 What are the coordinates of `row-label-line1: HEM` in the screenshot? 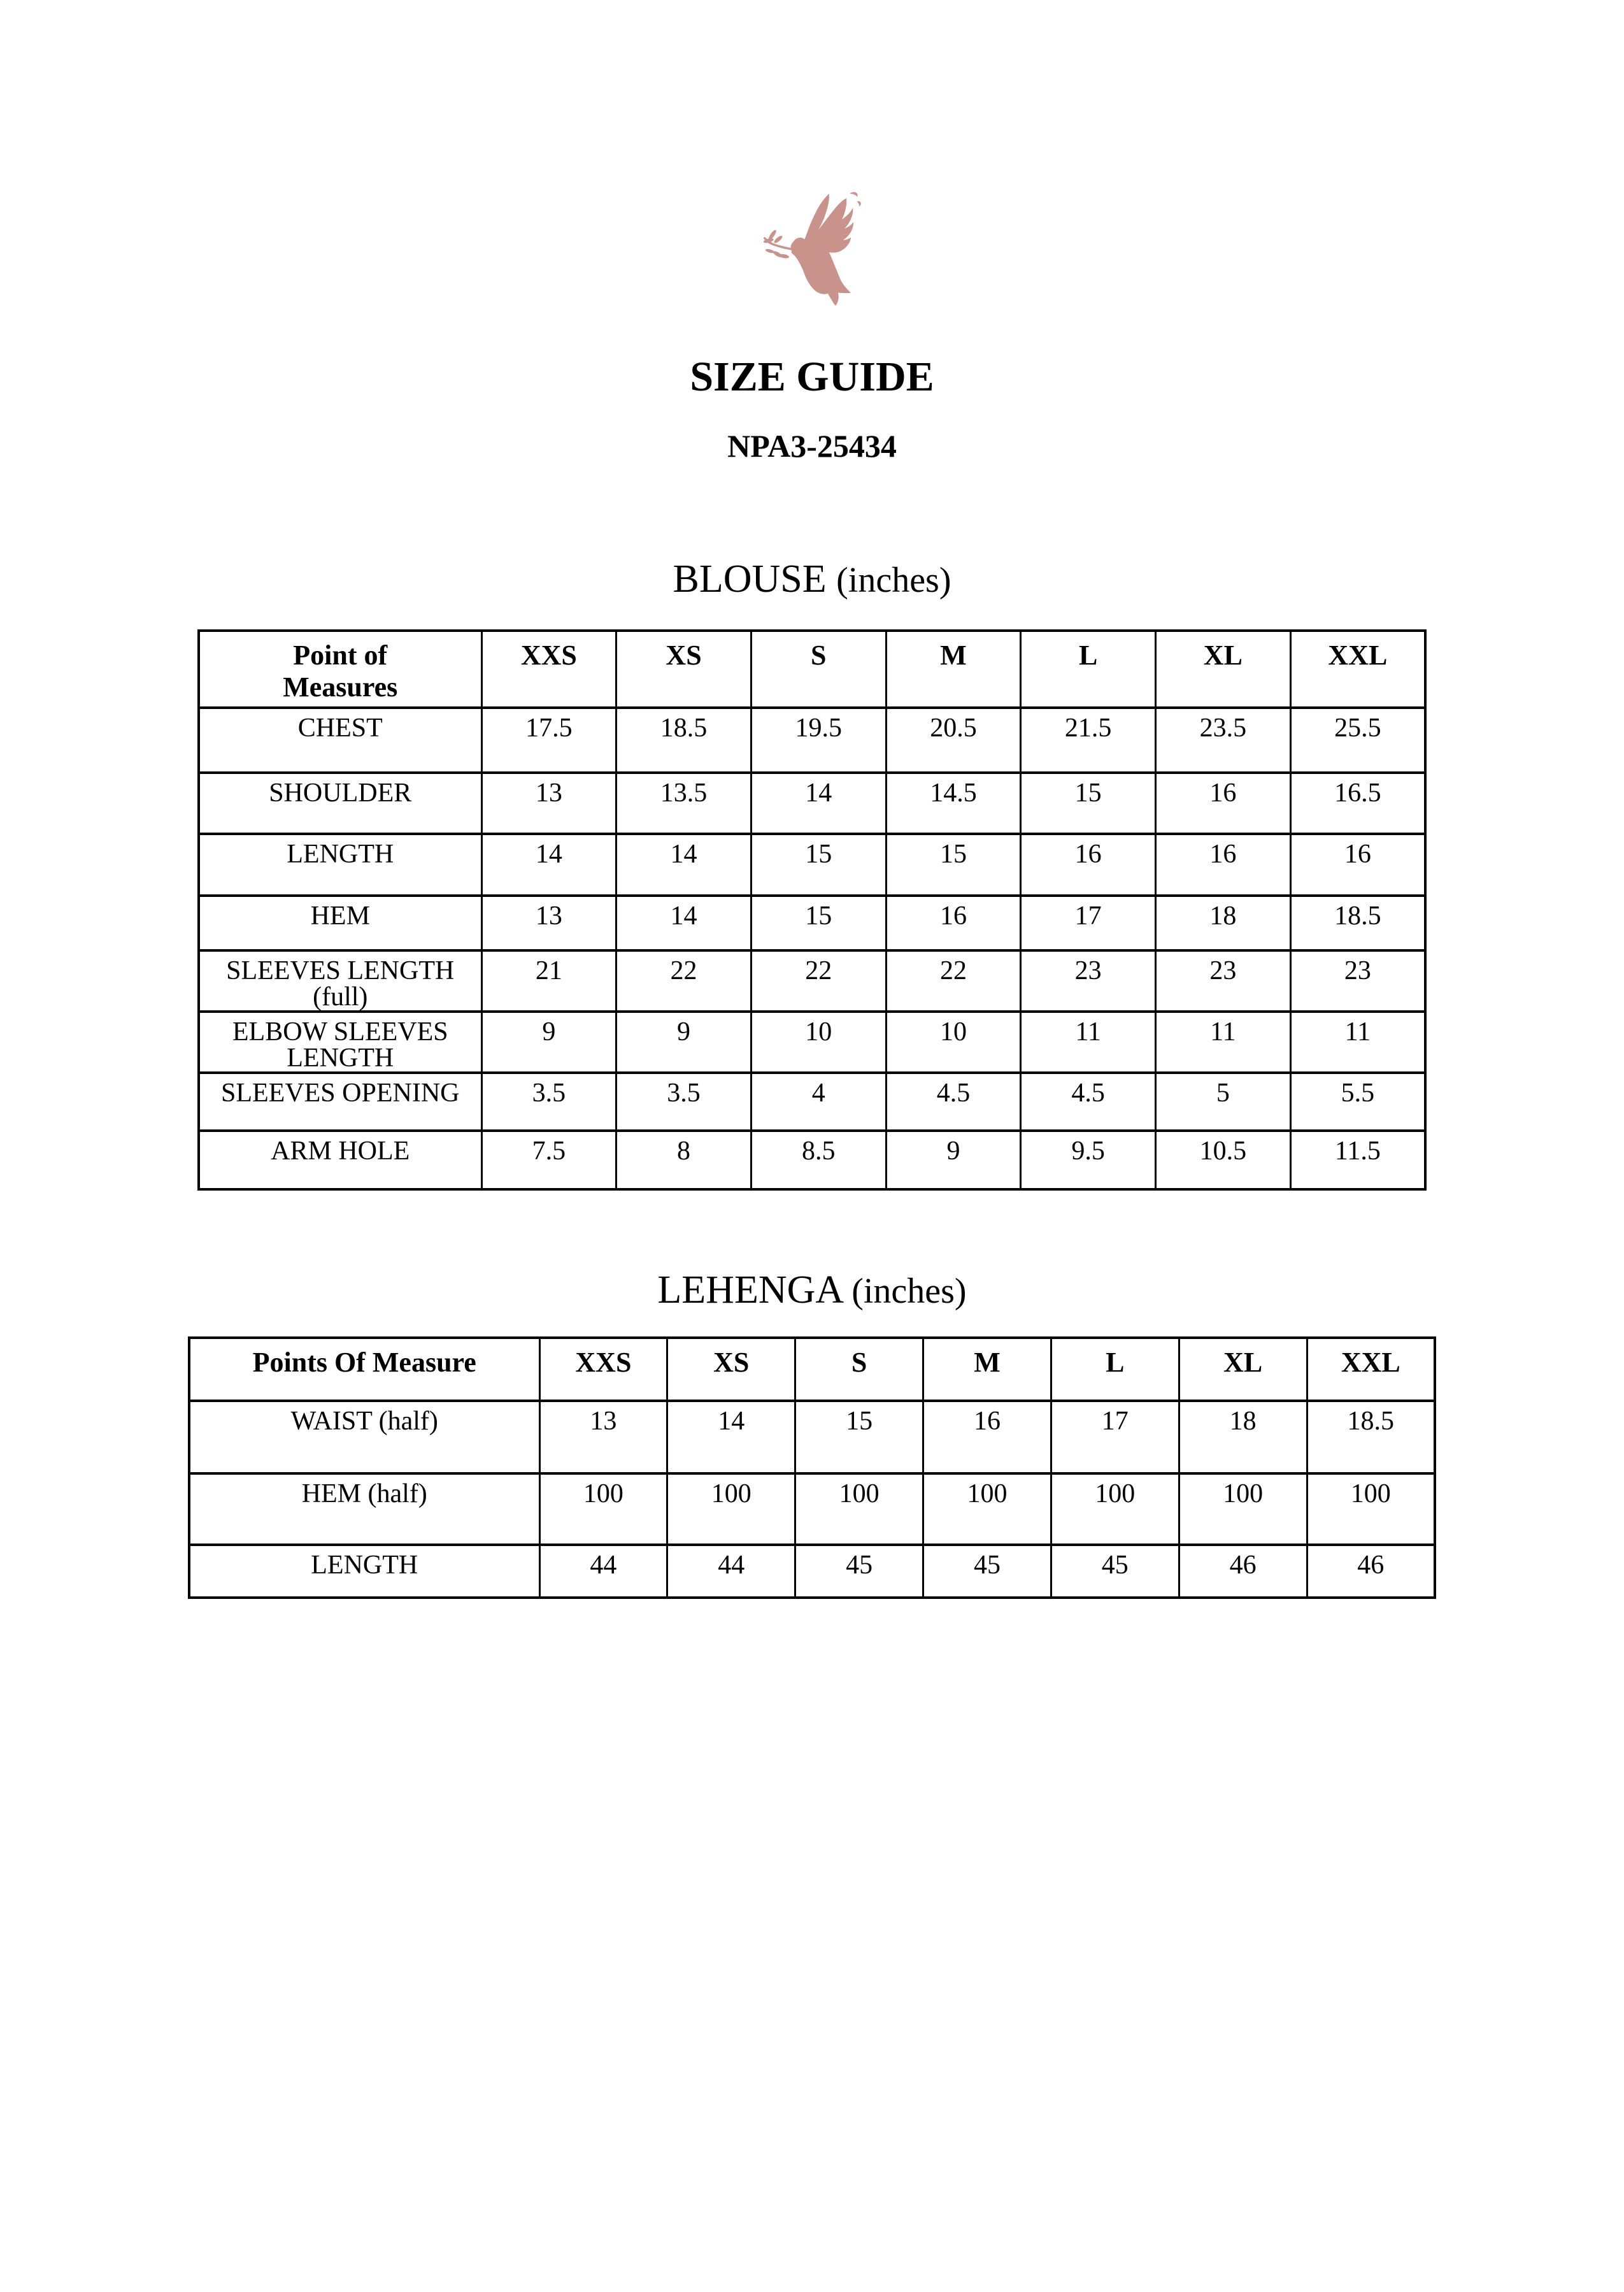 It's located at (340, 916).